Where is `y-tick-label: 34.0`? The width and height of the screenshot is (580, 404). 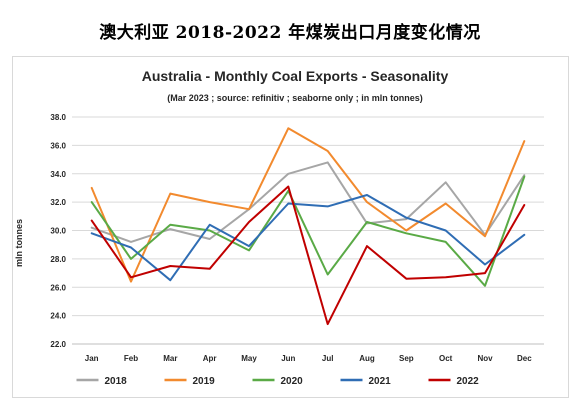 y-tick-label: 34.0 is located at coordinates (58, 174).